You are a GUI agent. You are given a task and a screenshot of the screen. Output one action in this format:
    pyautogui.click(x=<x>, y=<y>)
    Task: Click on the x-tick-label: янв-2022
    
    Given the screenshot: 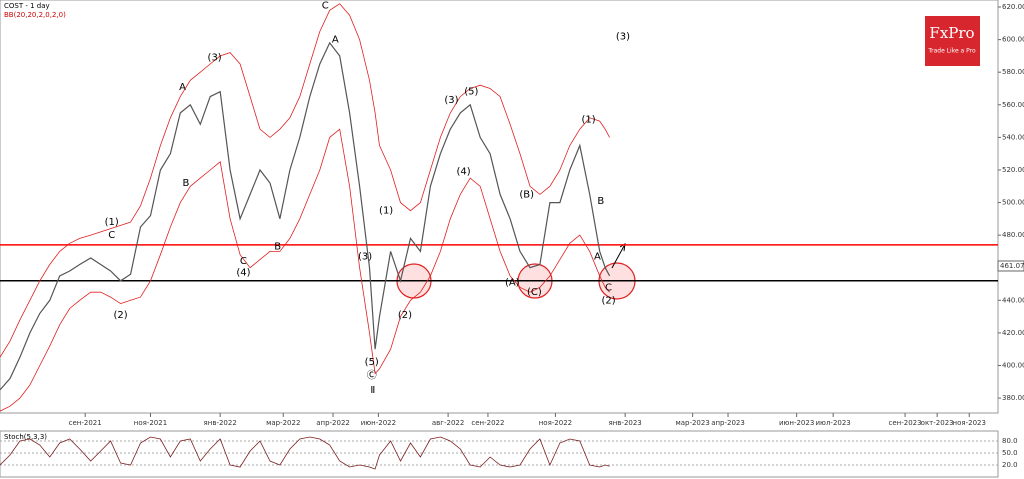 What is the action you would take?
    pyautogui.click(x=220, y=423)
    